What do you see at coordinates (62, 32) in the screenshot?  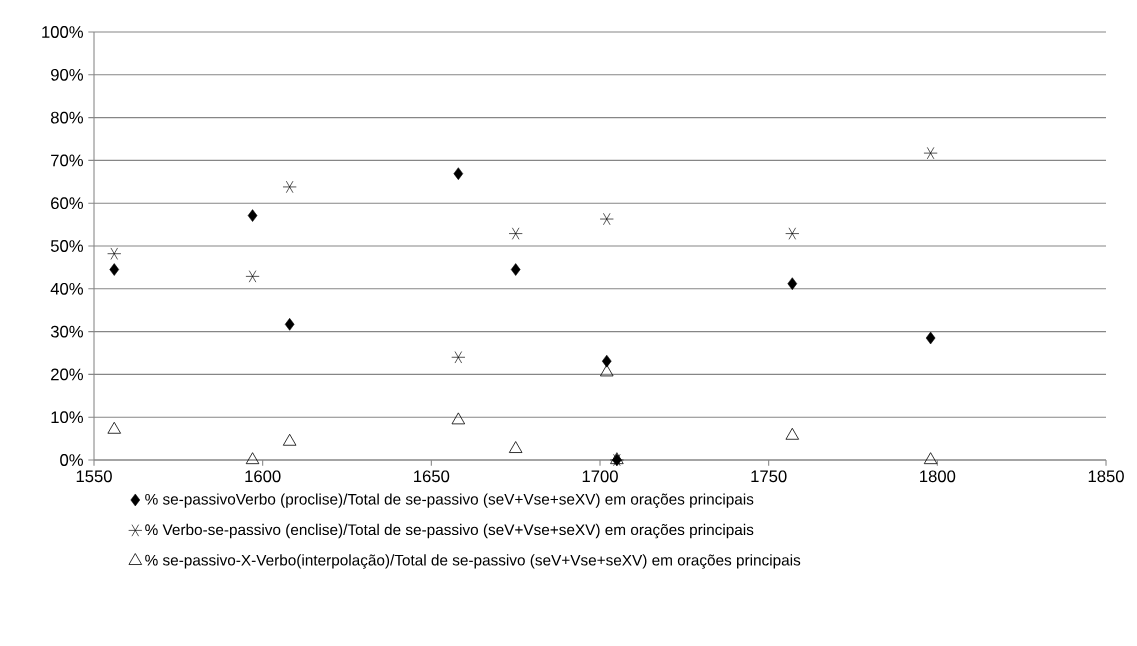 I see `y-tick-label: 100%` at bounding box center [62, 32].